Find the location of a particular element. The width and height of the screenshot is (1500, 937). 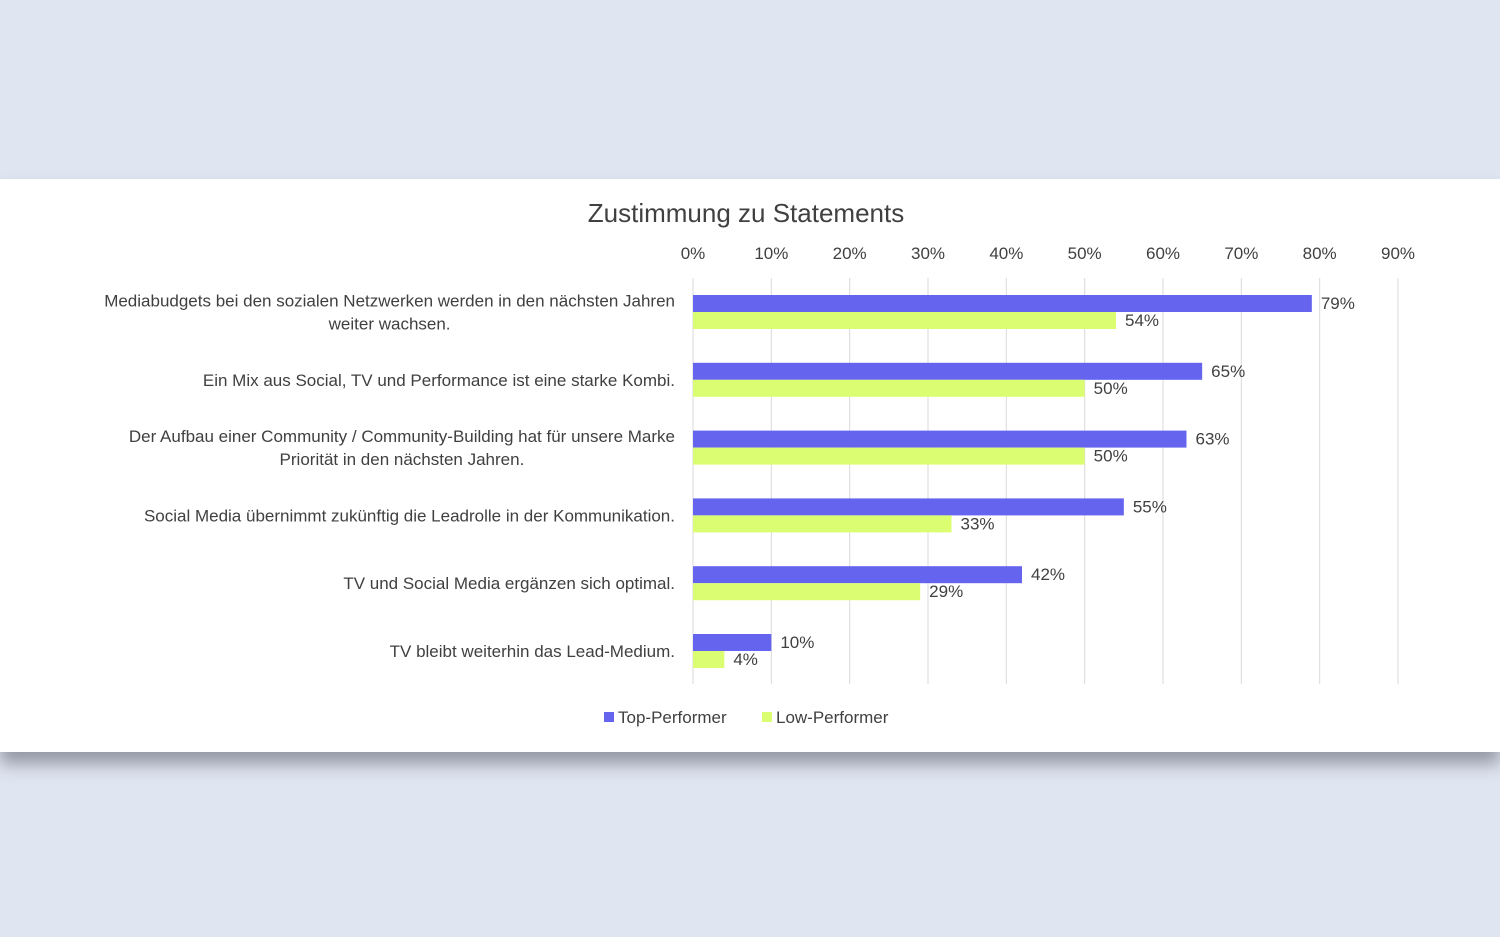

category-label: TV bleibt weiterhin das Lead-Medium. is located at coordinates (532, 651).